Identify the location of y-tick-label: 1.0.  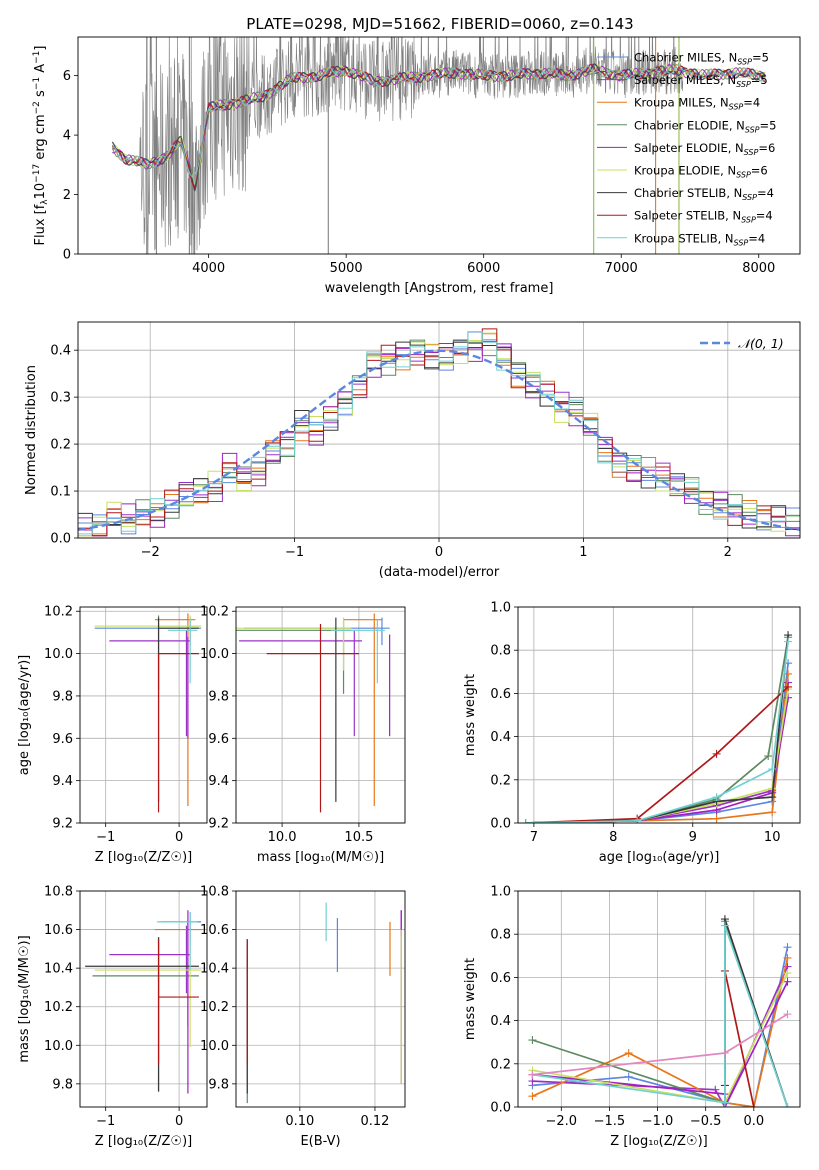
(500, 608).